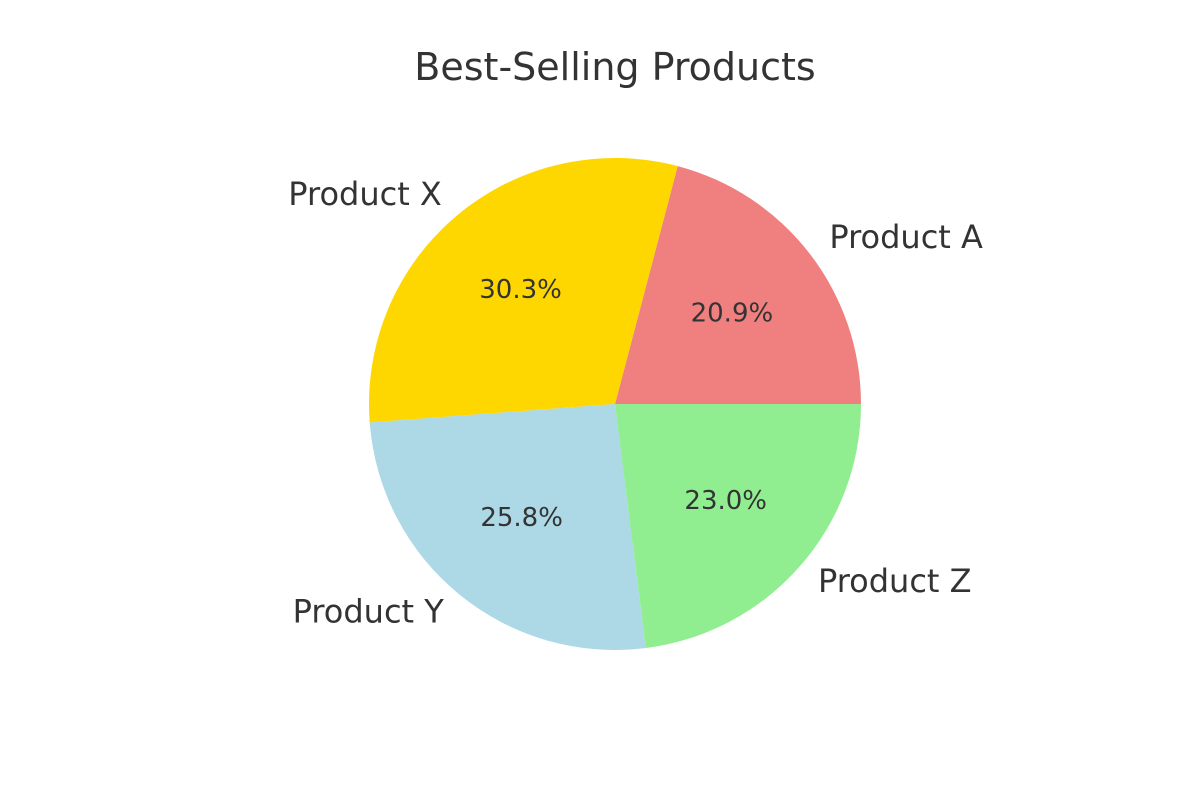  I want to click on slice-label: Product Y, so click(369, 612).